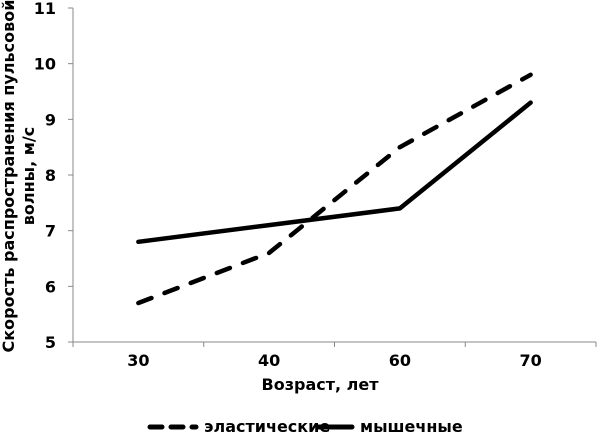 The height and width of the screenshot is (437, 608). I want to click on x-axis-label: Возраст, лет, so click(321, 384).